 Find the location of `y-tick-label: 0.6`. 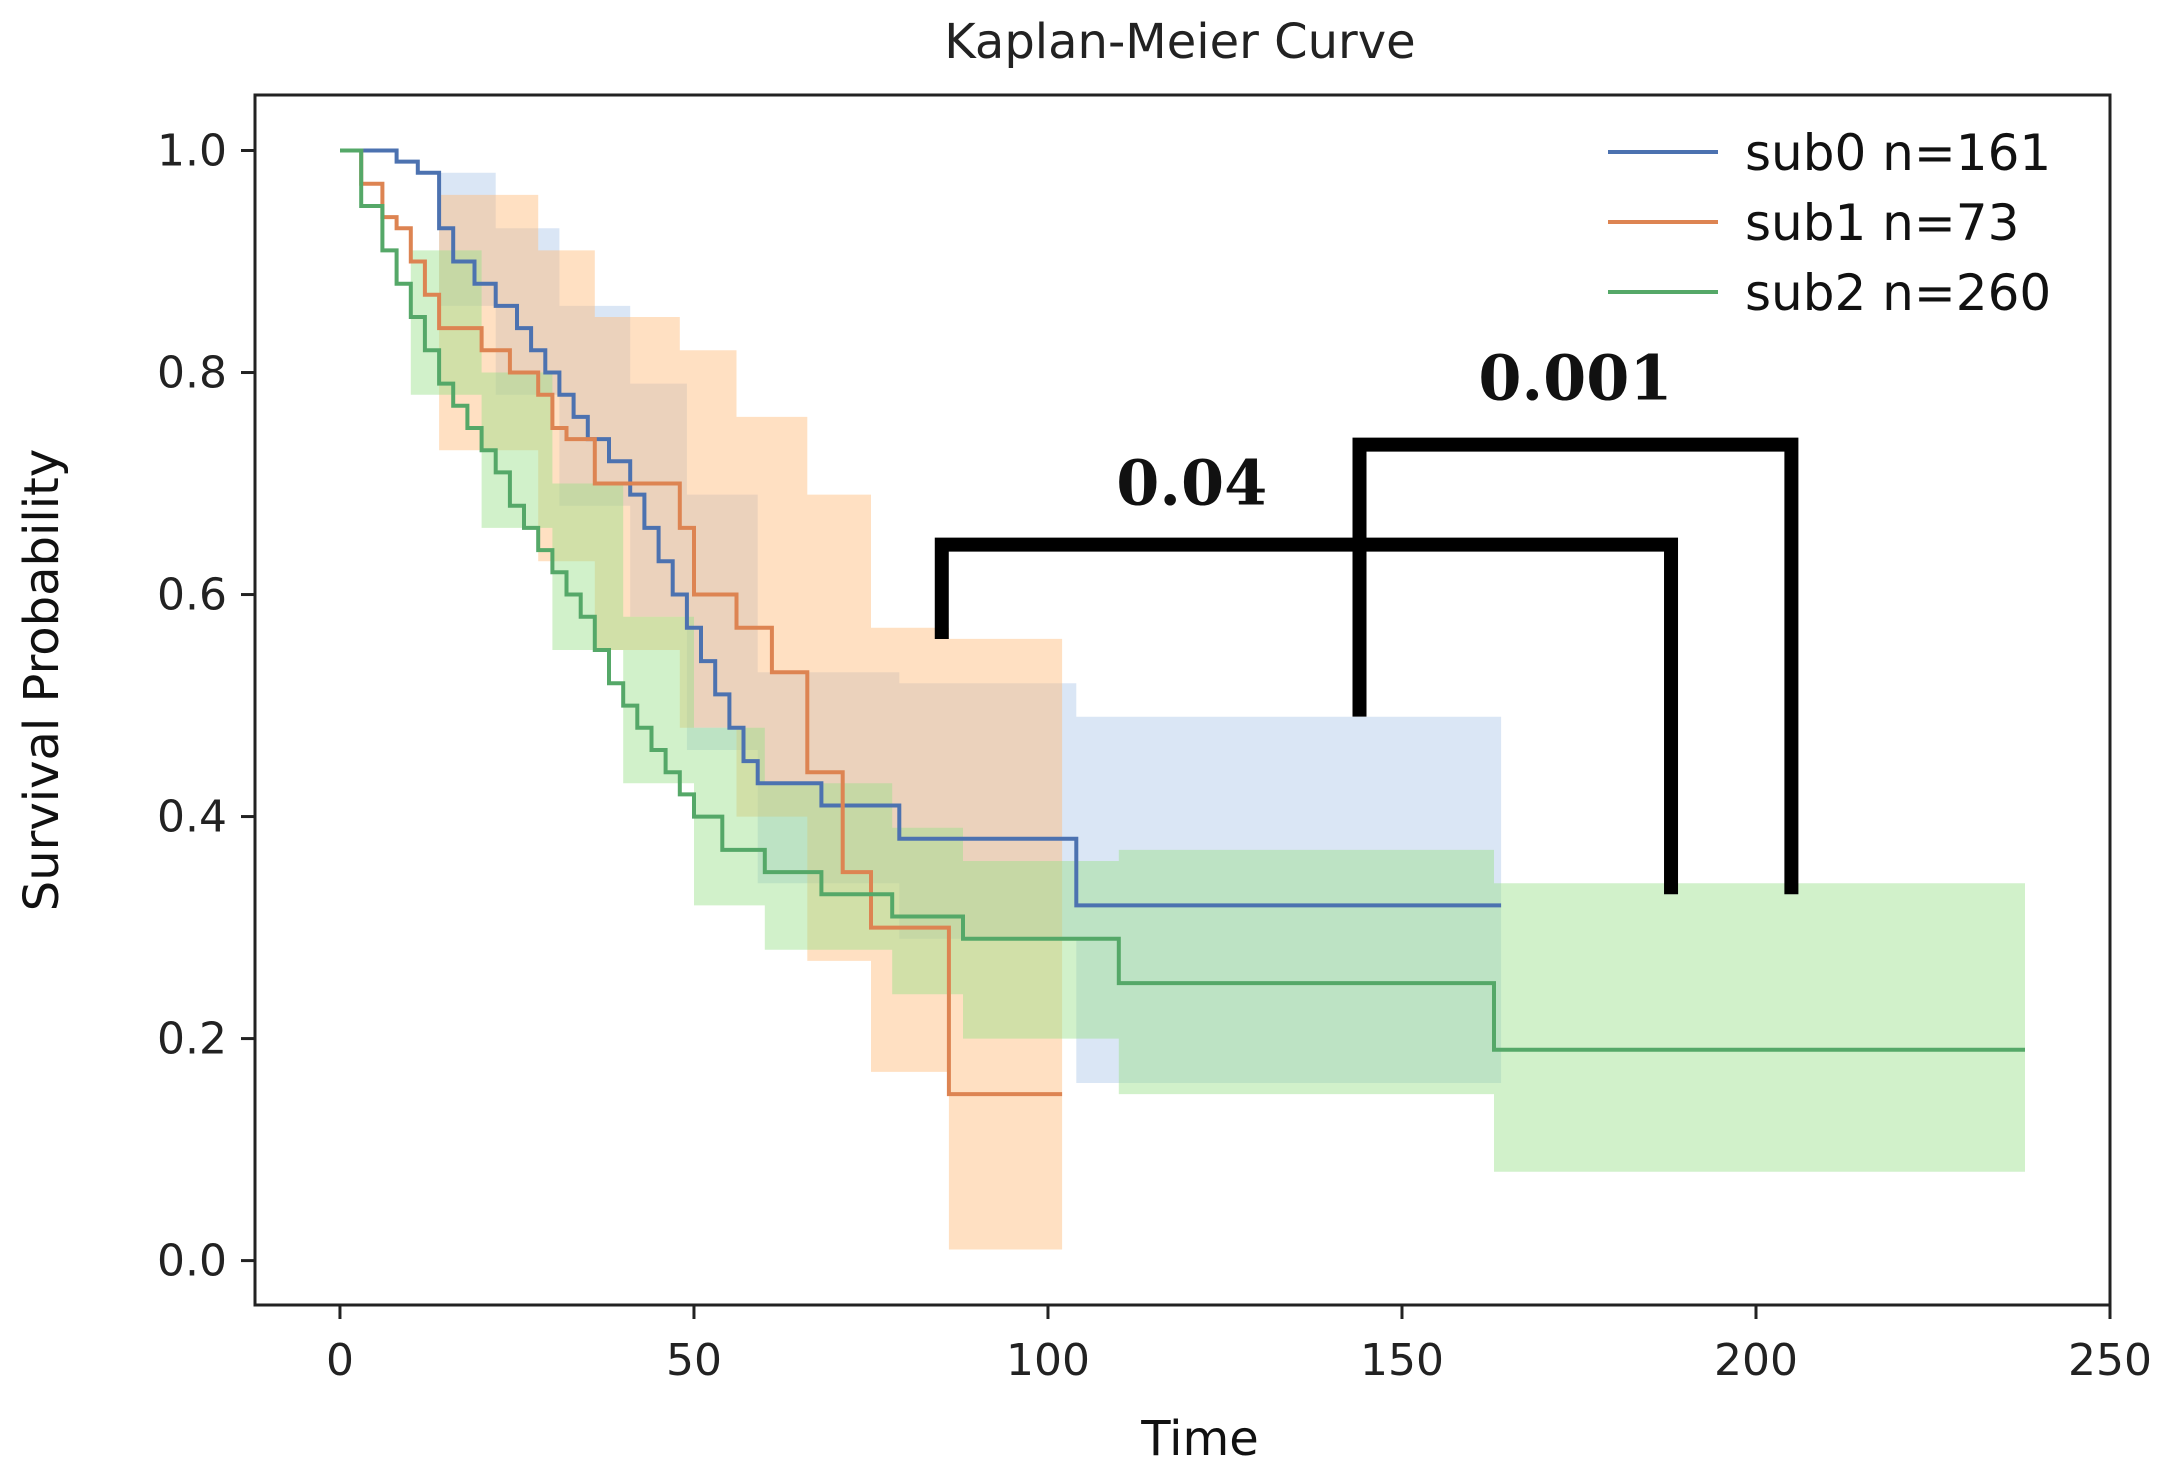

y-tick-label: 0.6 is located at coordinates (192, 595).